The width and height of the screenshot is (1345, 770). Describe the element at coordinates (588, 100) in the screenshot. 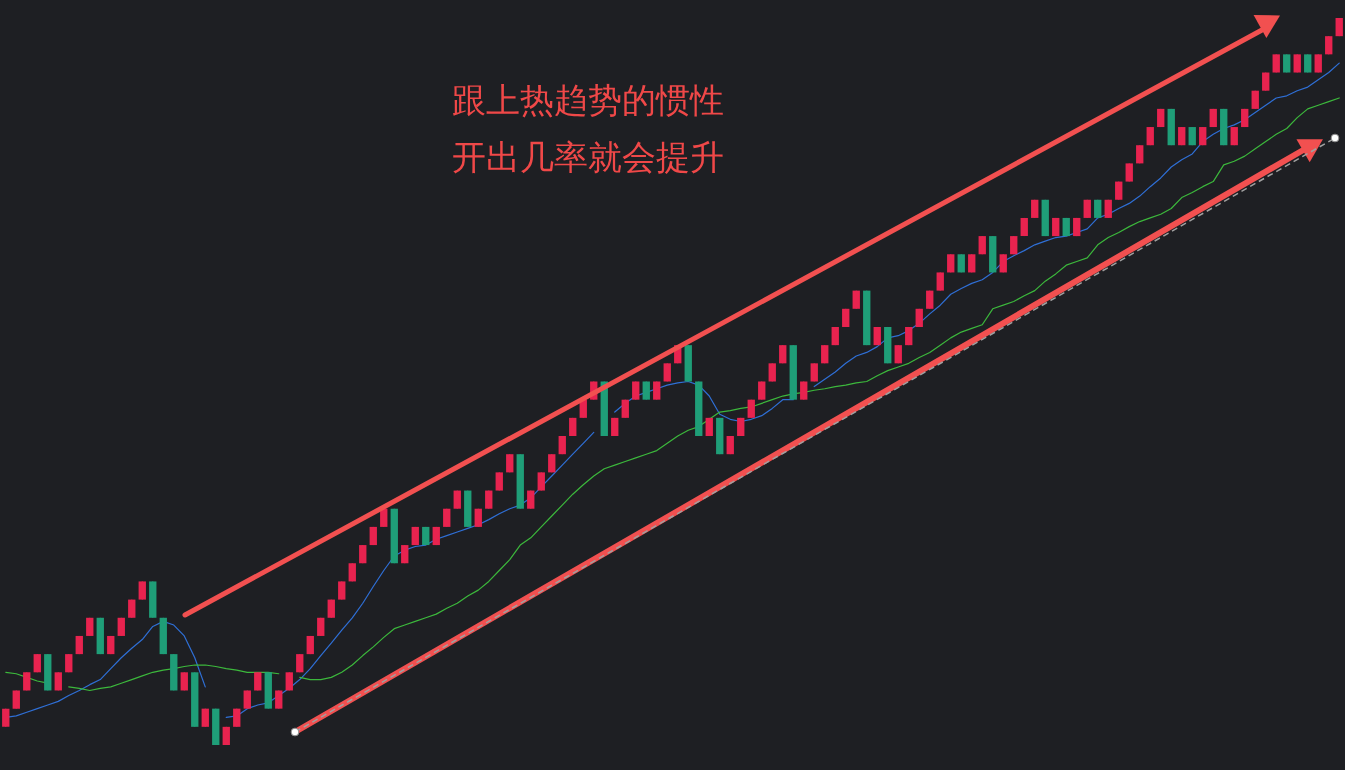

I see `annotation: 跟上热趋势的惯性` at that location.